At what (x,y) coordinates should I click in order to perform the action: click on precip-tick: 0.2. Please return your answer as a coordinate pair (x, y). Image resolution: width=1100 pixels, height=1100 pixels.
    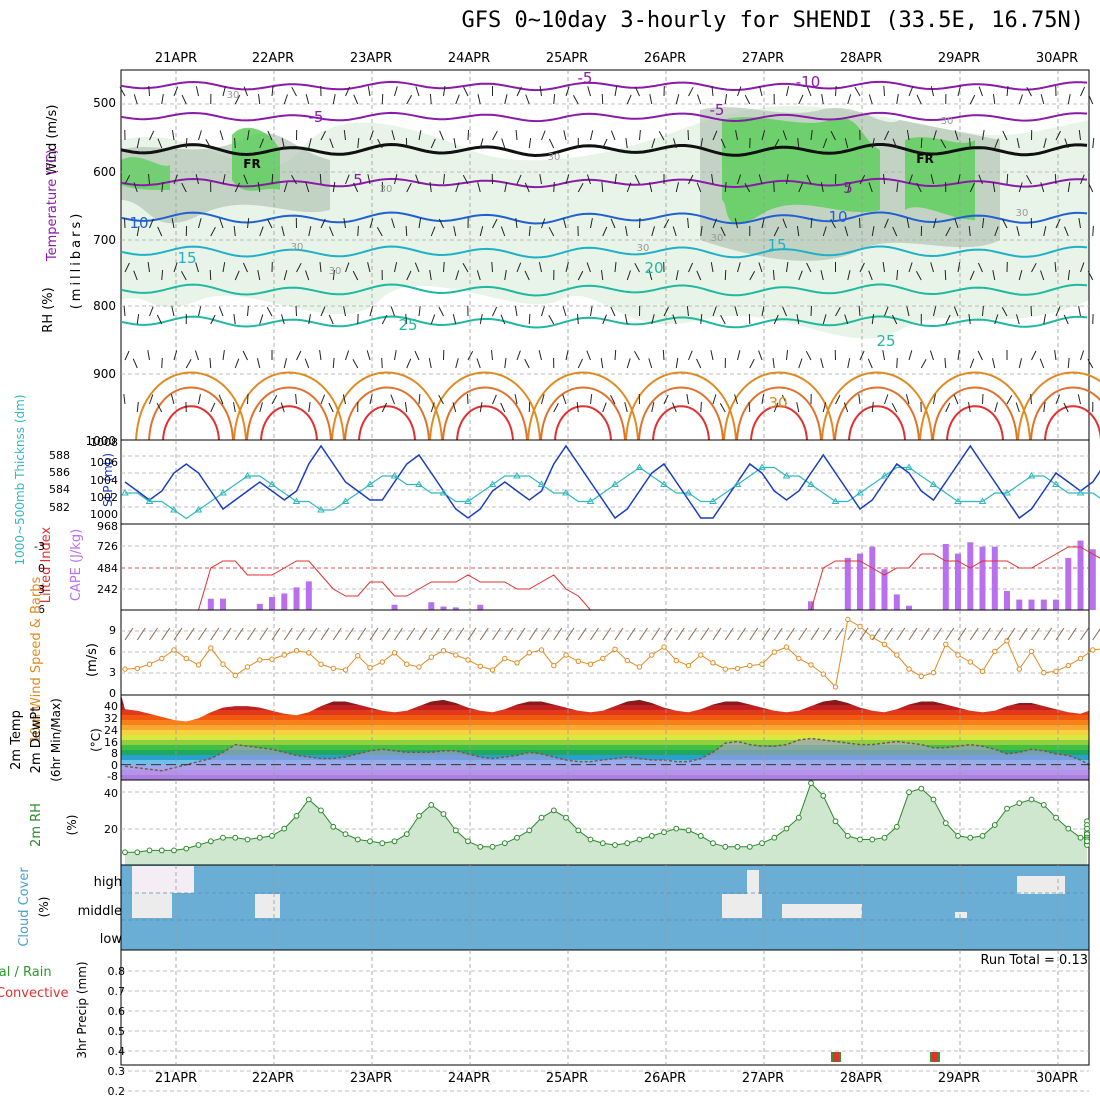
    Looking at the image, I should click on (117, 1091).